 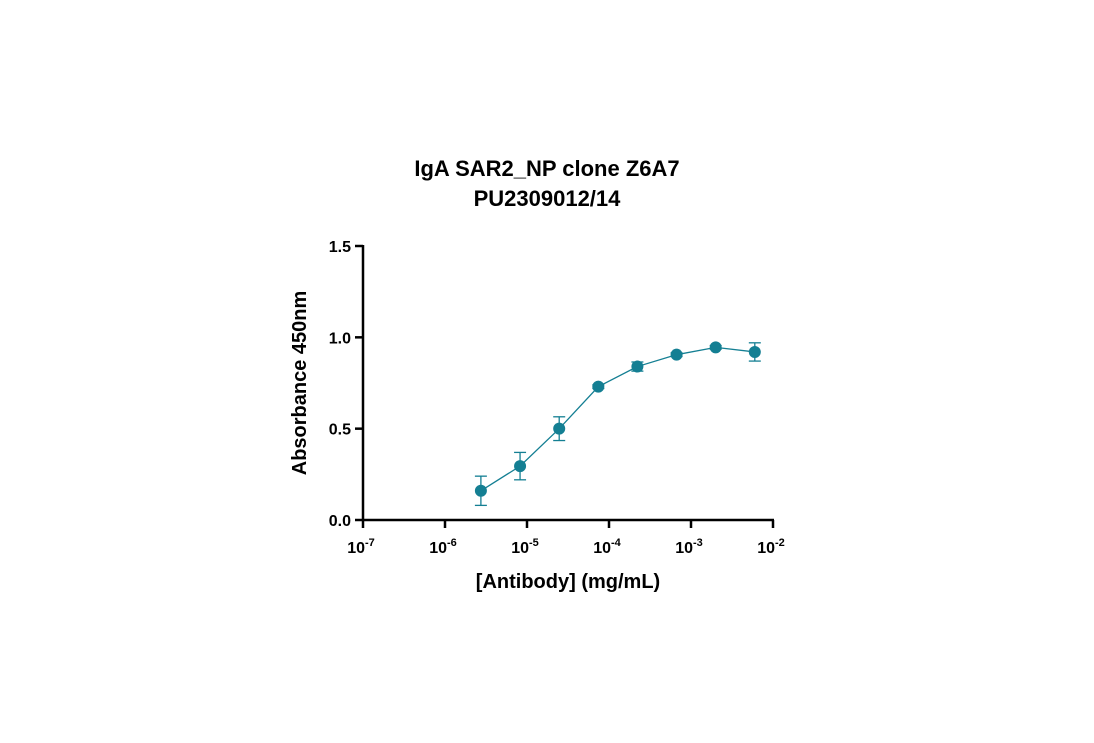 What do you see at coordinates (689, 547) in the screenshot?
I see `x-tick-label: 10⁻³` at bounding box center [689, 547].